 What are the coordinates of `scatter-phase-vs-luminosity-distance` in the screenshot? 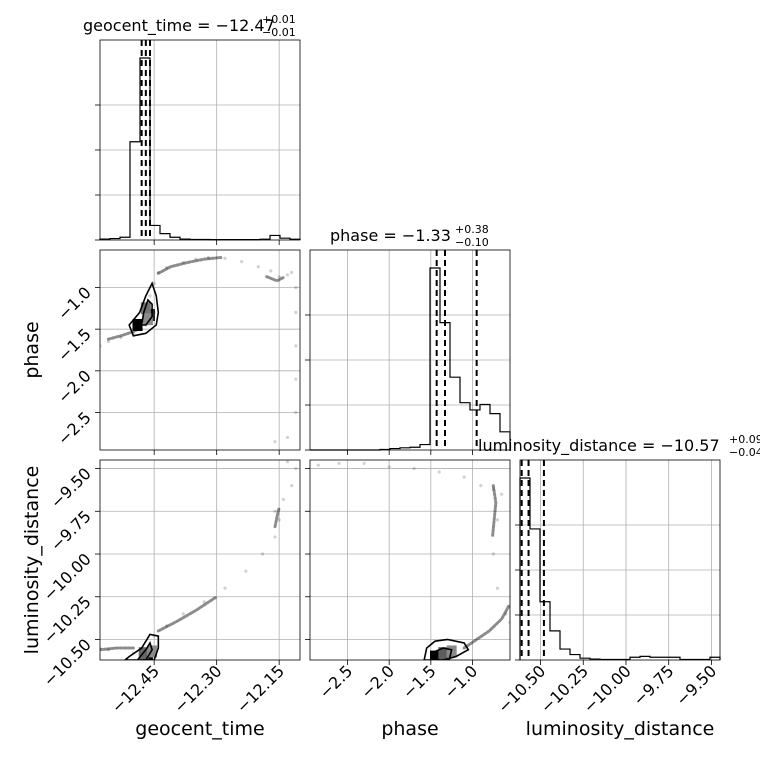 It's located at (413, 560).